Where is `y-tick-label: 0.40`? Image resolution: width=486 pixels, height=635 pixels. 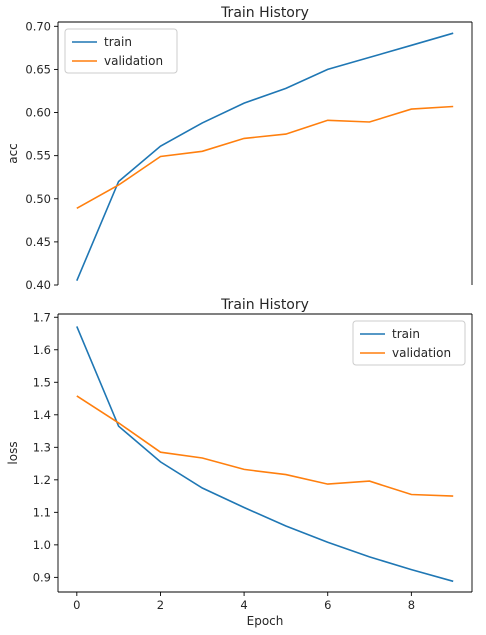 y-tick-label: 0.40 is located at coordinates (38, 285).